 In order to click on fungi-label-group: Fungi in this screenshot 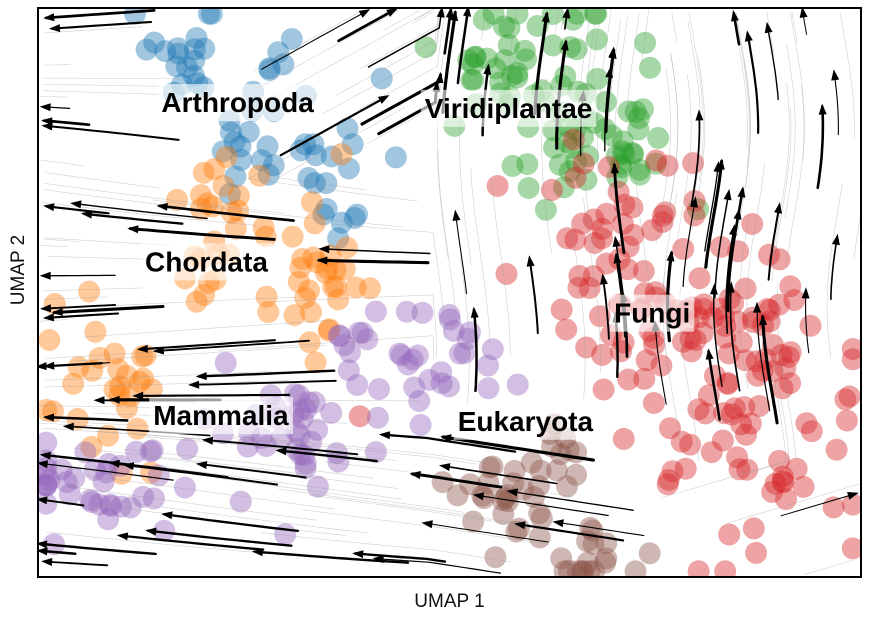, I will do `click(652, 313)`.